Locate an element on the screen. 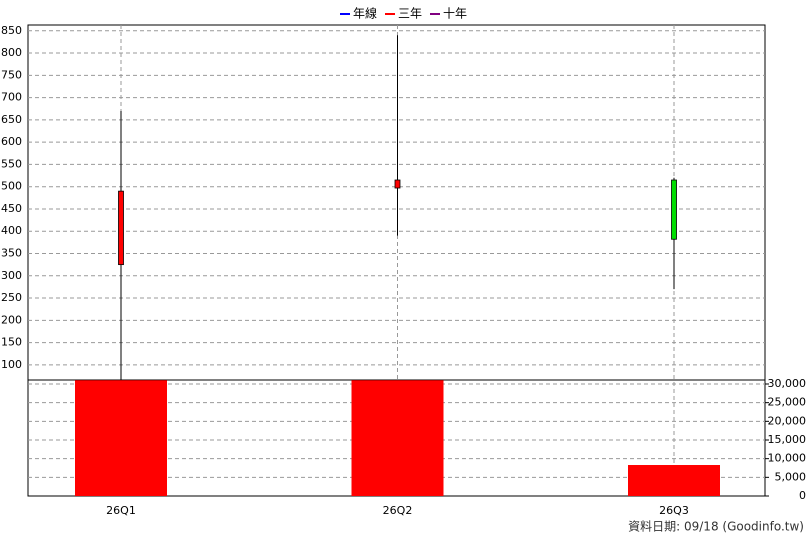  y2-tick-label: 0 is located at coordinates (802, 495).